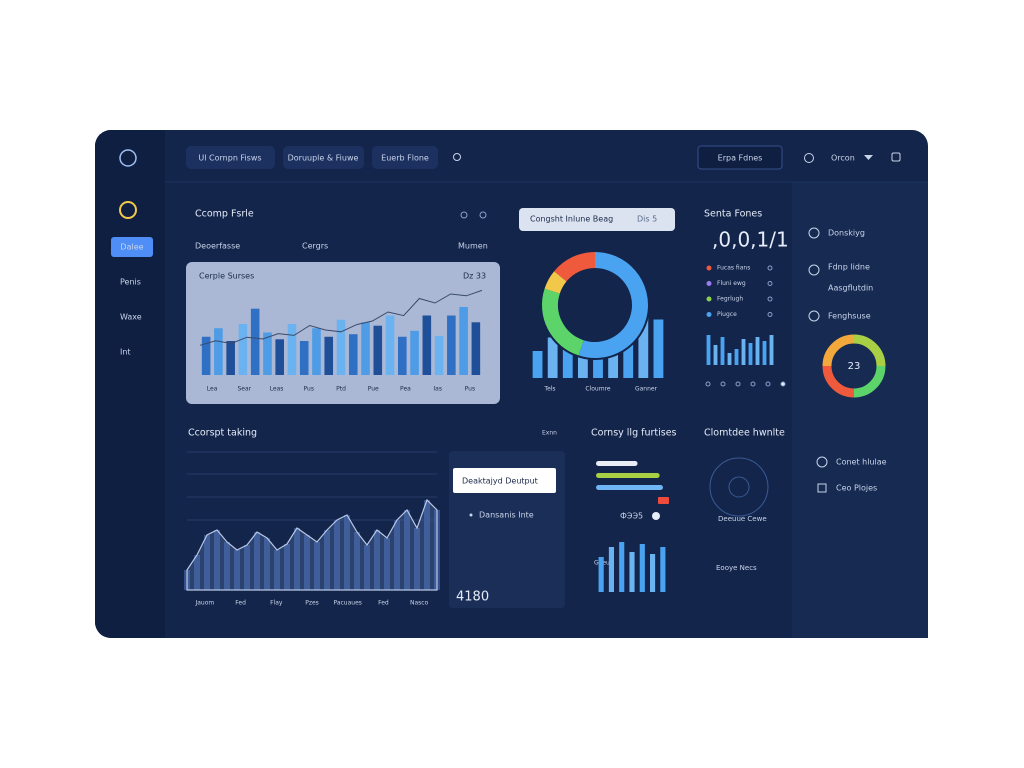 The width and height of the screenshot is (1024, 768). I want to click on output-button-label: Deaktajyd Deutput, so click(500, 481).